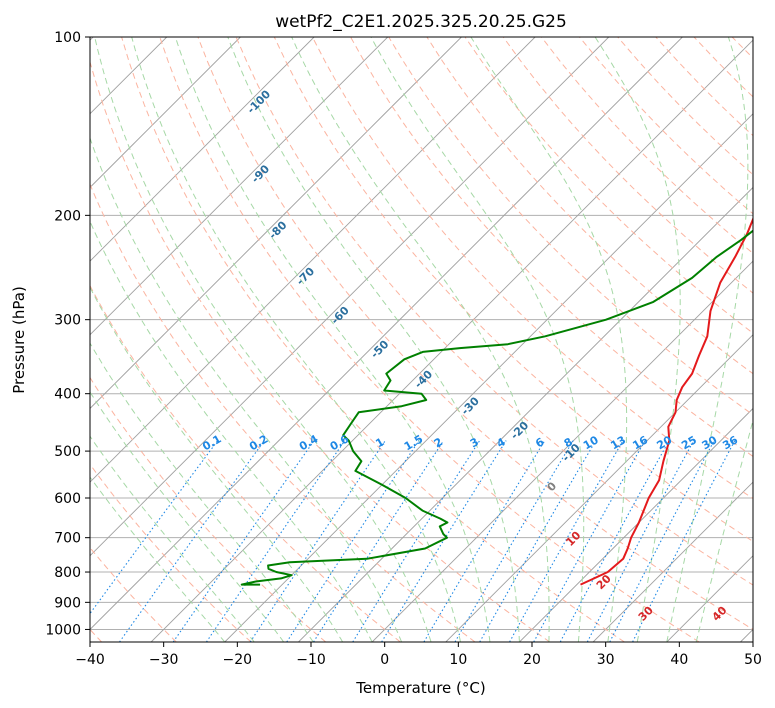 This screenshot has width=775, height=708. Describe the element at coordinates (384, 660) in the screenshot. I see `x-tick-label: 0` at that location.